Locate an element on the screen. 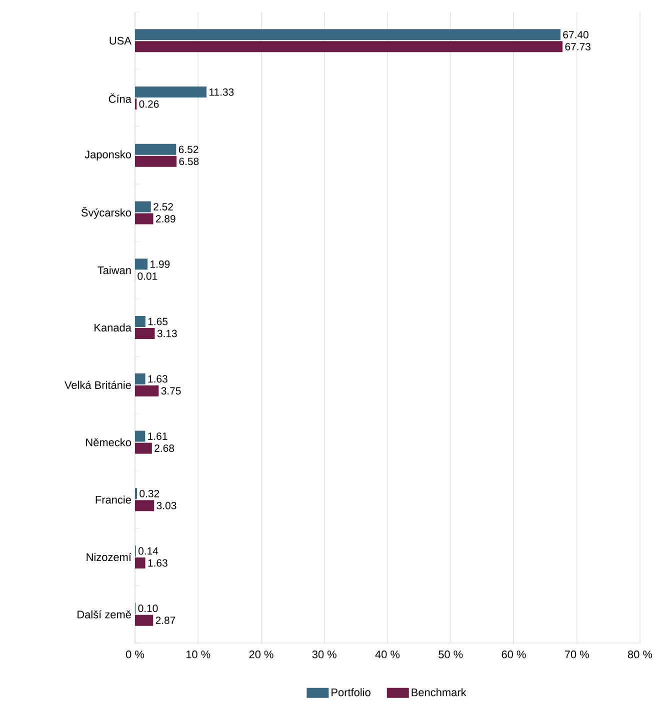 The image size is (655, 706). y-tick-label: Švýcarsko is located at coordinates (106, 212).